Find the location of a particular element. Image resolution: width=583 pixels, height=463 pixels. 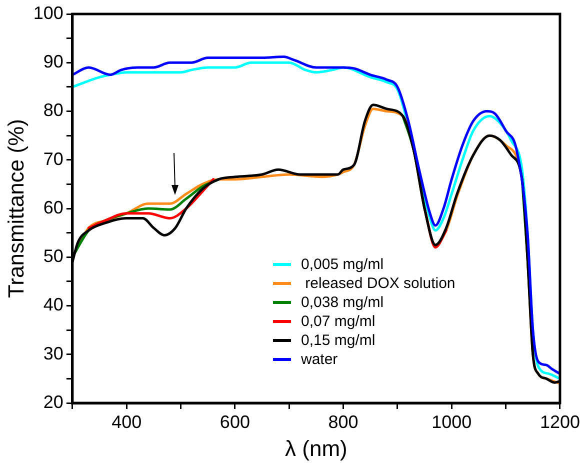

x-tick-label: 600 is located at coordinates (235, 422).